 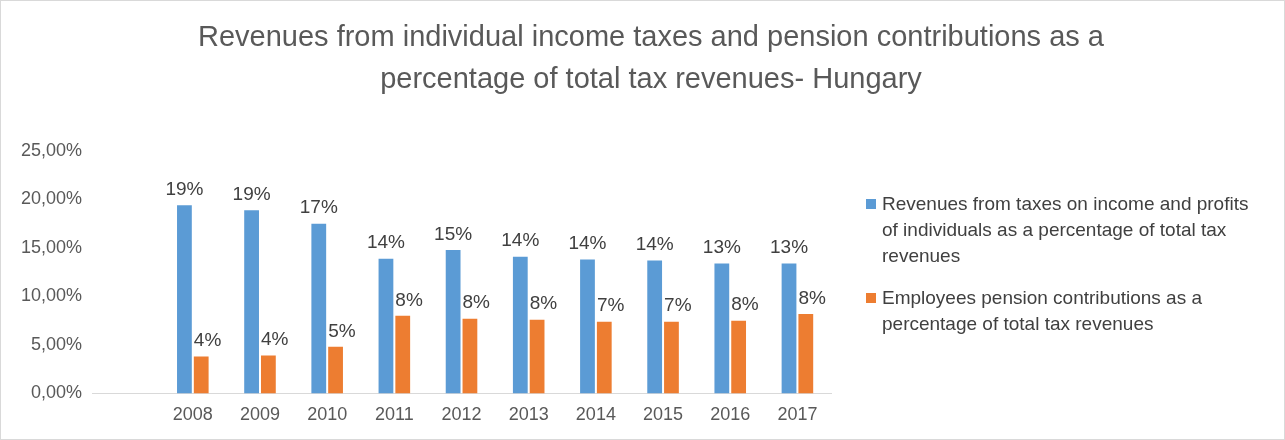 I want to click on legend-label: Employees pension contributions as a percentage of total tax revenues, so click(x=1043, y=311).